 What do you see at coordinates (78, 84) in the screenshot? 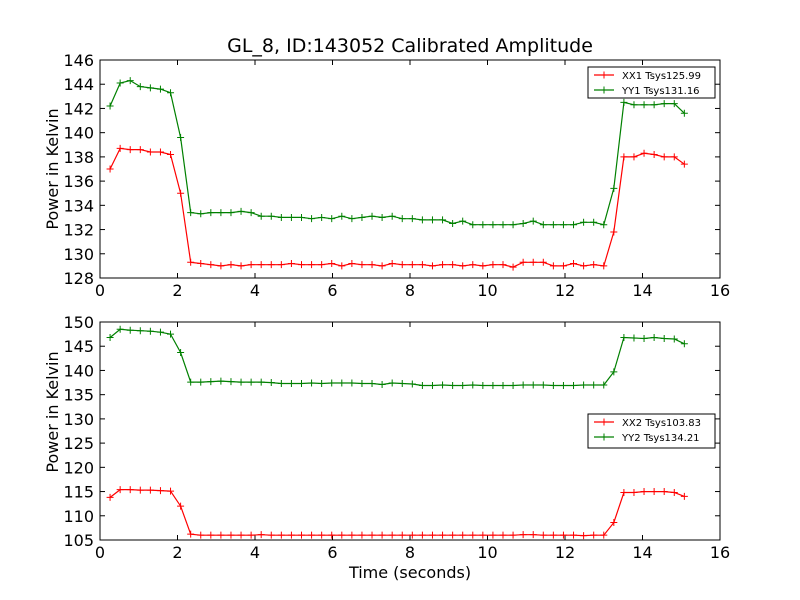
I see `y-tick-label: 144` at bounding box center [78, 84].